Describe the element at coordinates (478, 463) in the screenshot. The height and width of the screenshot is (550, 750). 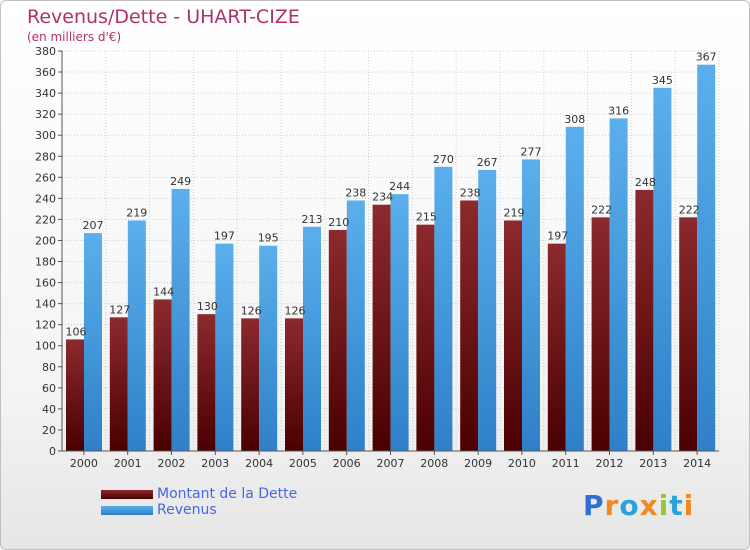
I see `x-tick-label: 2009` at that location.